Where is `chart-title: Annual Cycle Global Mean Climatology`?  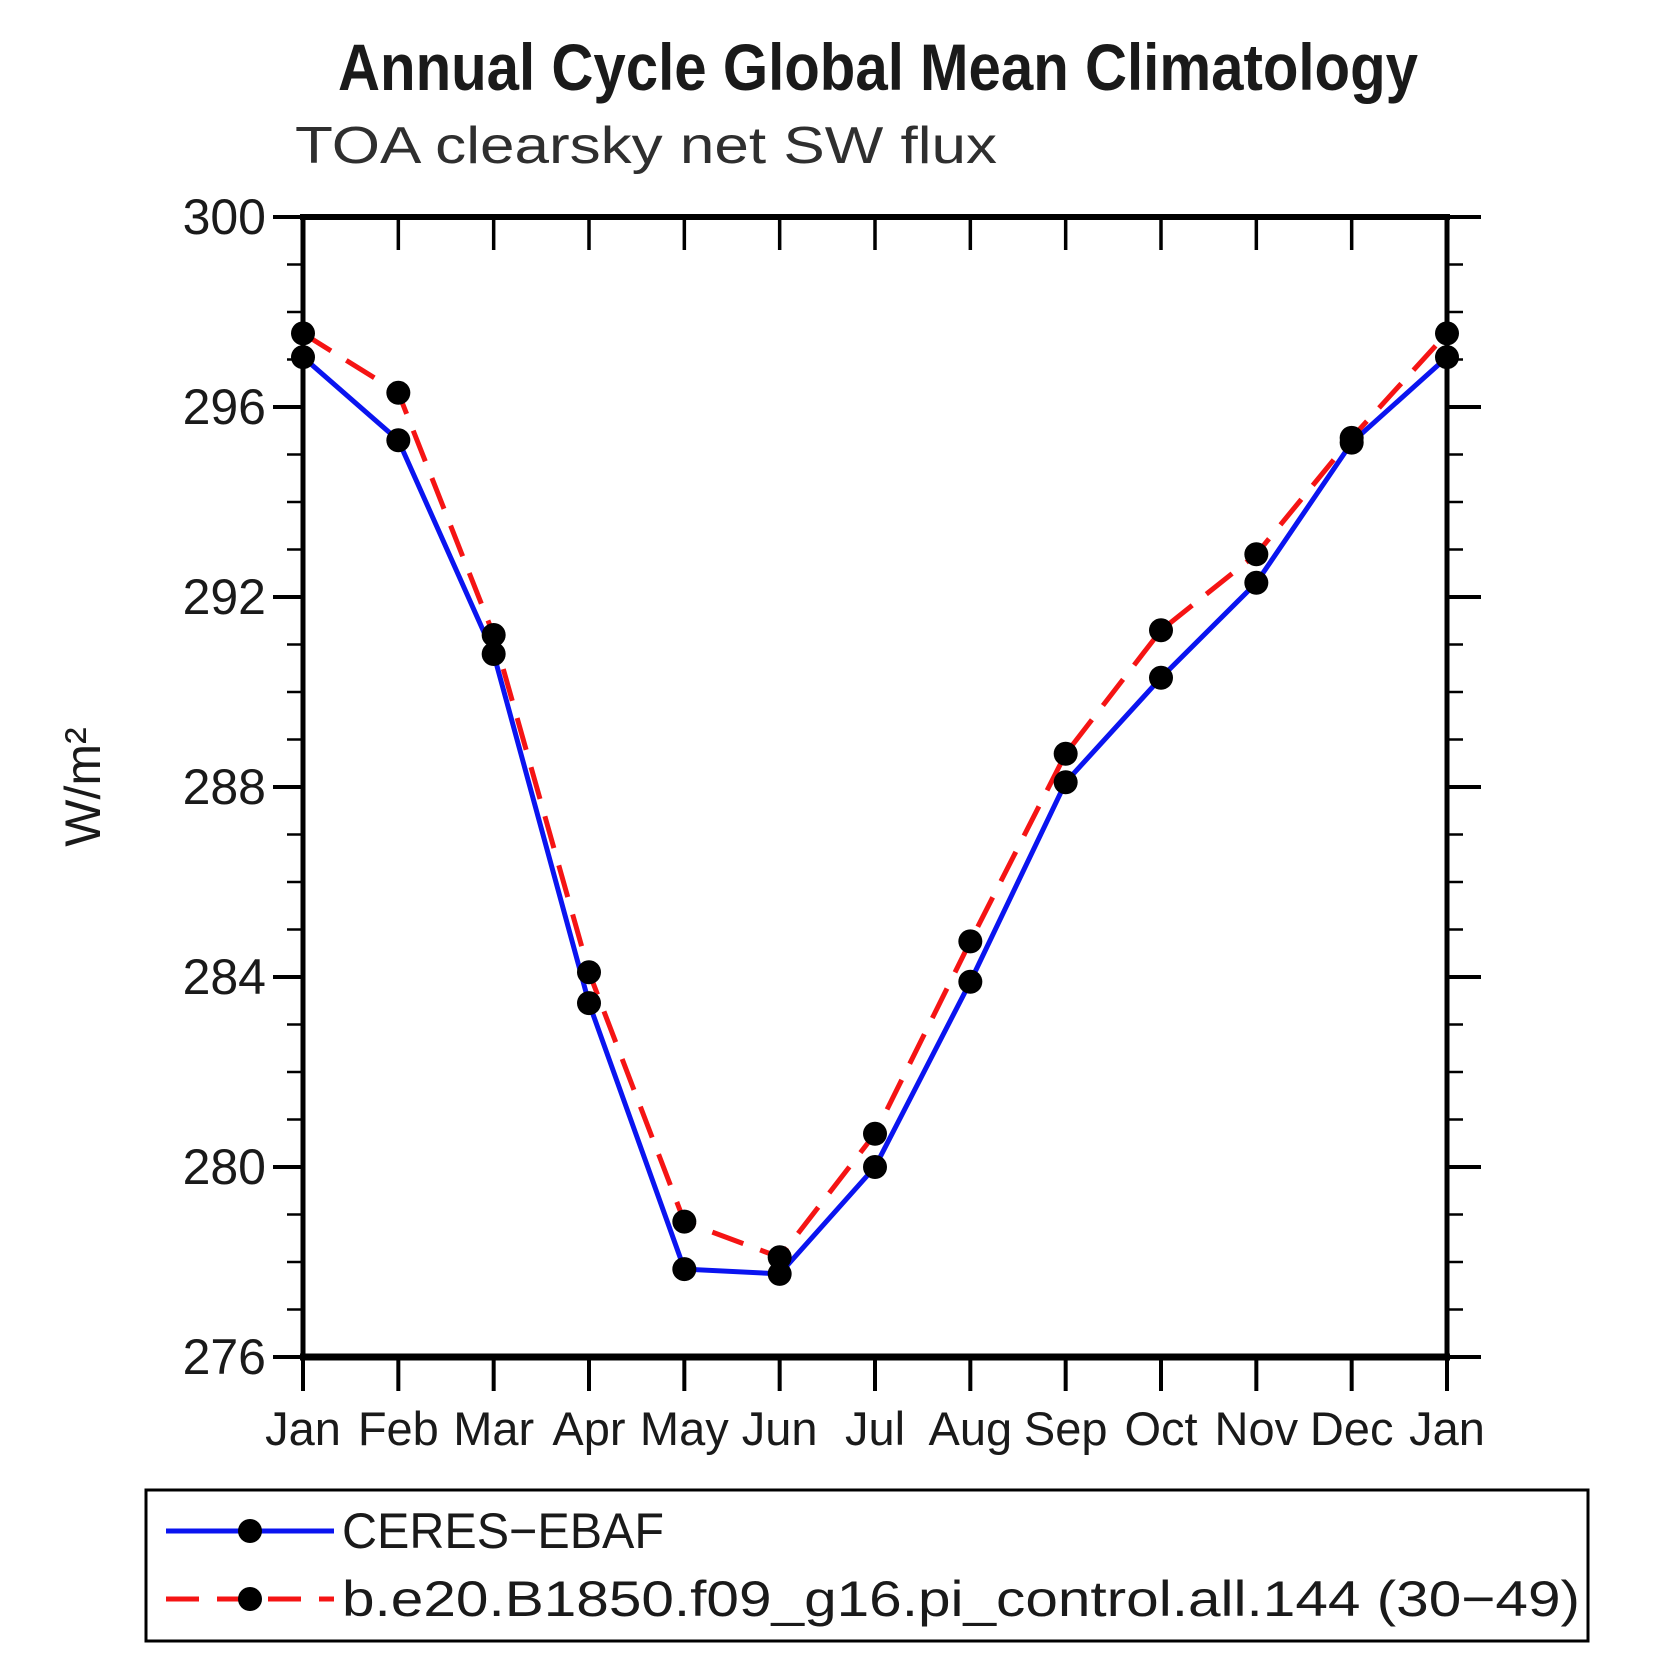 chart-title: Annual Cycle Global Mean Climatology is located at coordinates (878, 67).